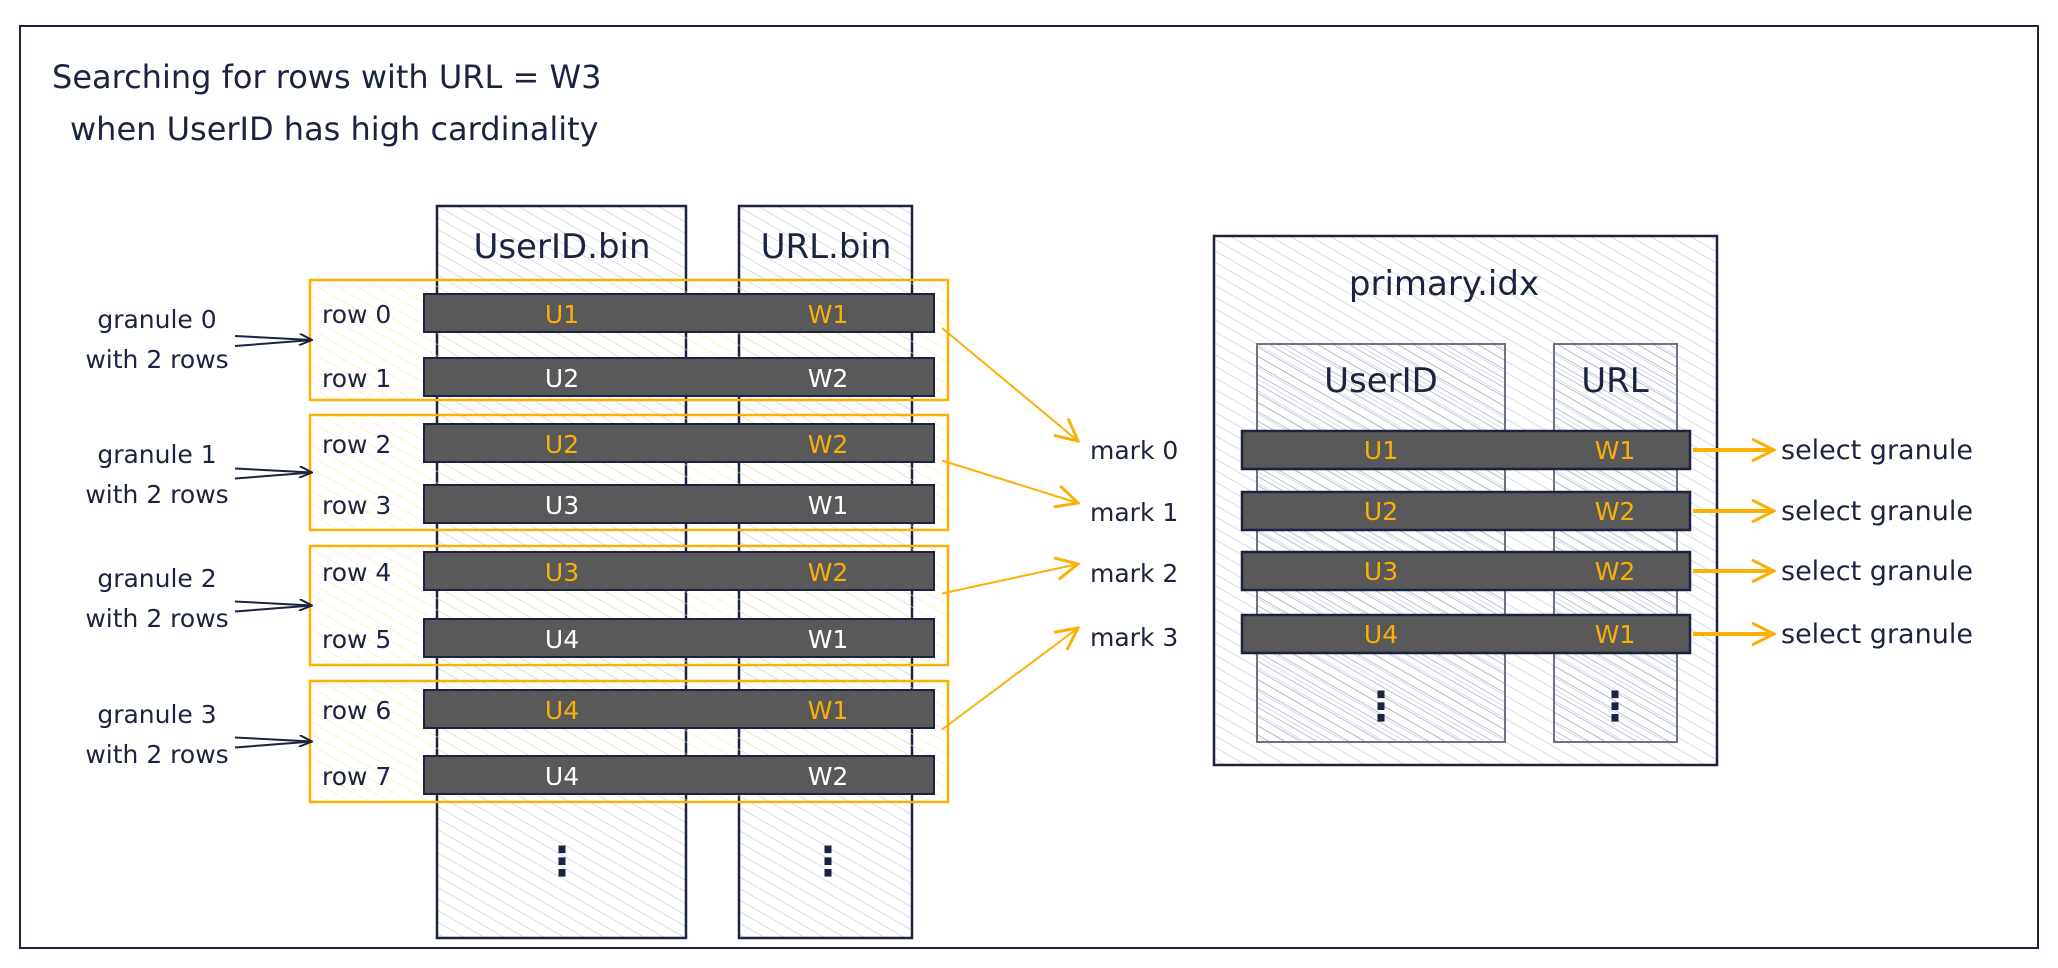 The width and height of the screenshot is (2058, 968). Describe the element at coordinates (334, 129) in the screenshot. I see `diagram-title-line-2: when UserID has high cardinality` at that location.